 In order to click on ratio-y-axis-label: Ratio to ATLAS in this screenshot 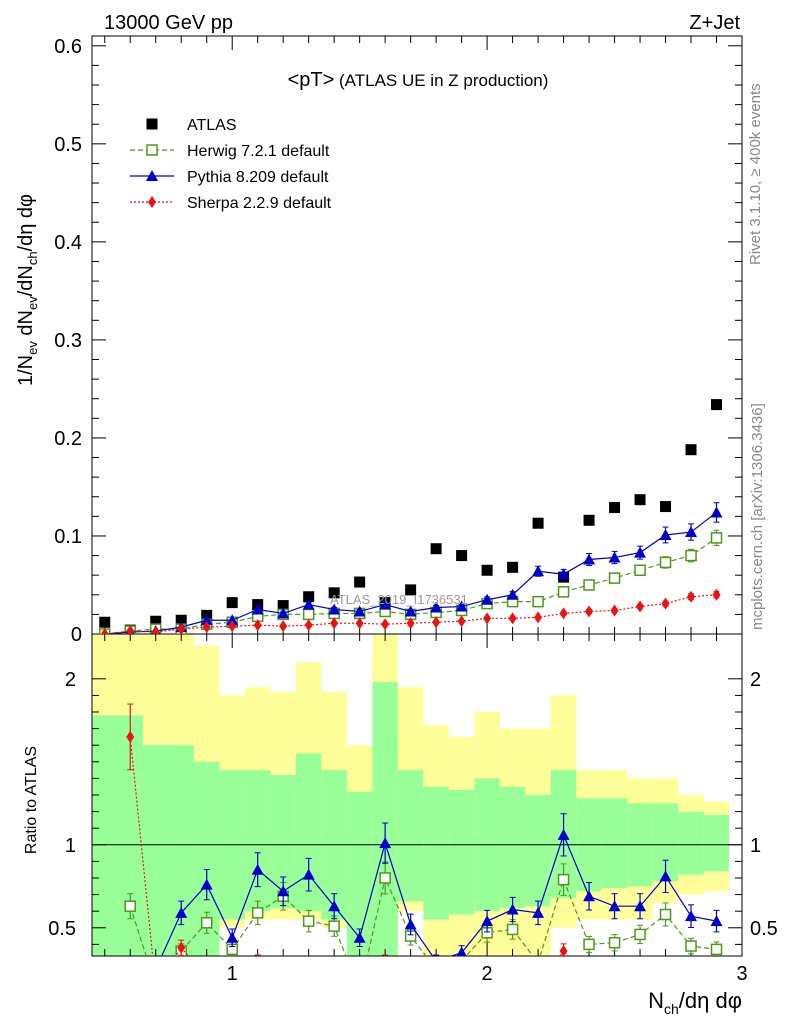, I will do `click(31, 800)`.